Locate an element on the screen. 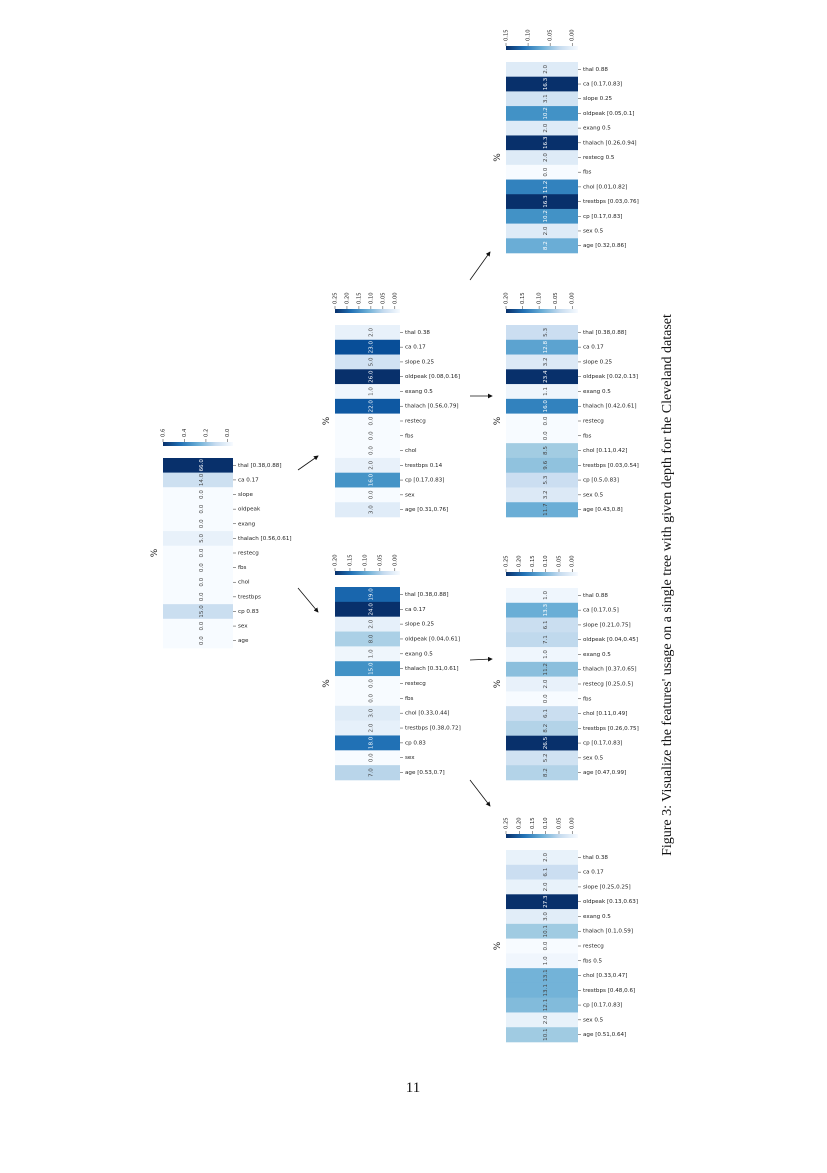  row-label: trestbps [0.38,0.72] is located at coordinates (433, 729).